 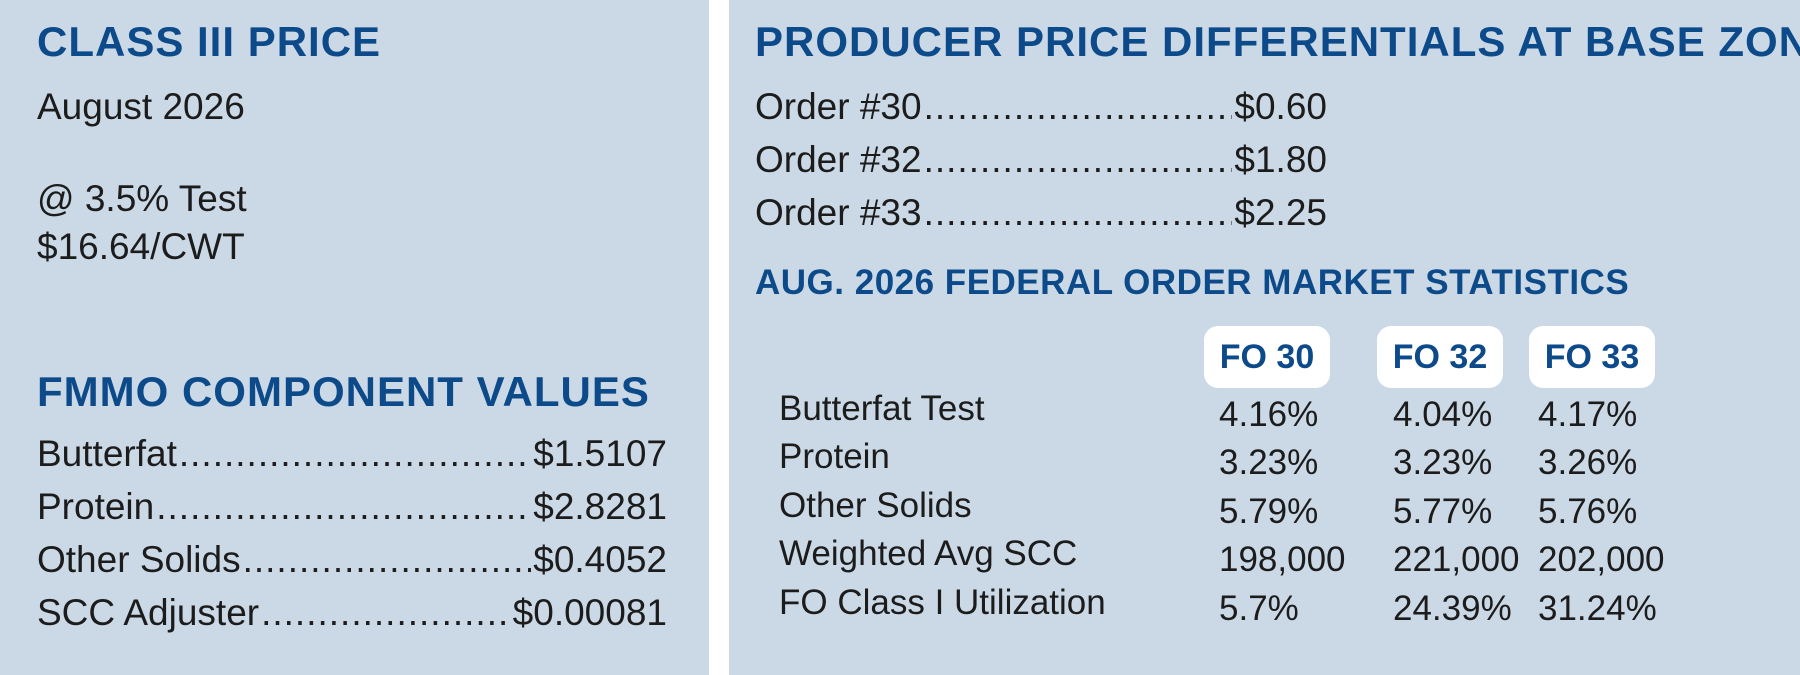 I want to click on stats-cell: 5.77%, so click(x=1443, y=511).